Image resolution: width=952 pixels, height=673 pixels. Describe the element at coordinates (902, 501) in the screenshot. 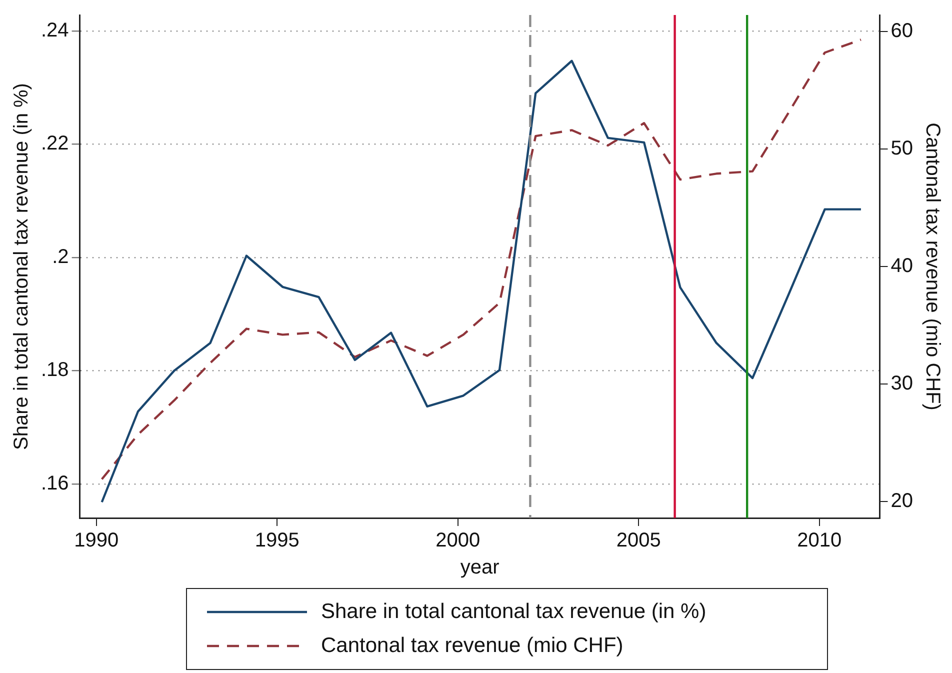

I see `y2-tick-label: 20` at that location.